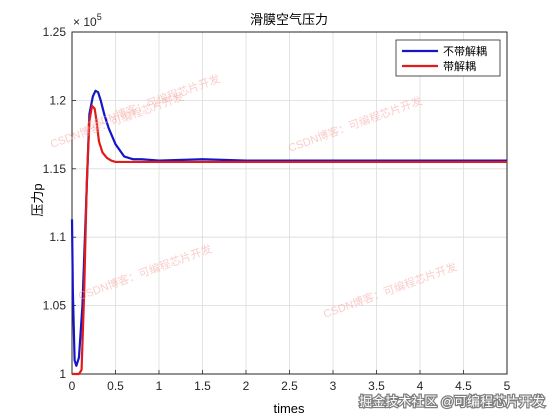  What do you see at coordinates (55, 306) in the screenshot?
I see `y-tick-label: 1.05` at bounding box center [55, 306].